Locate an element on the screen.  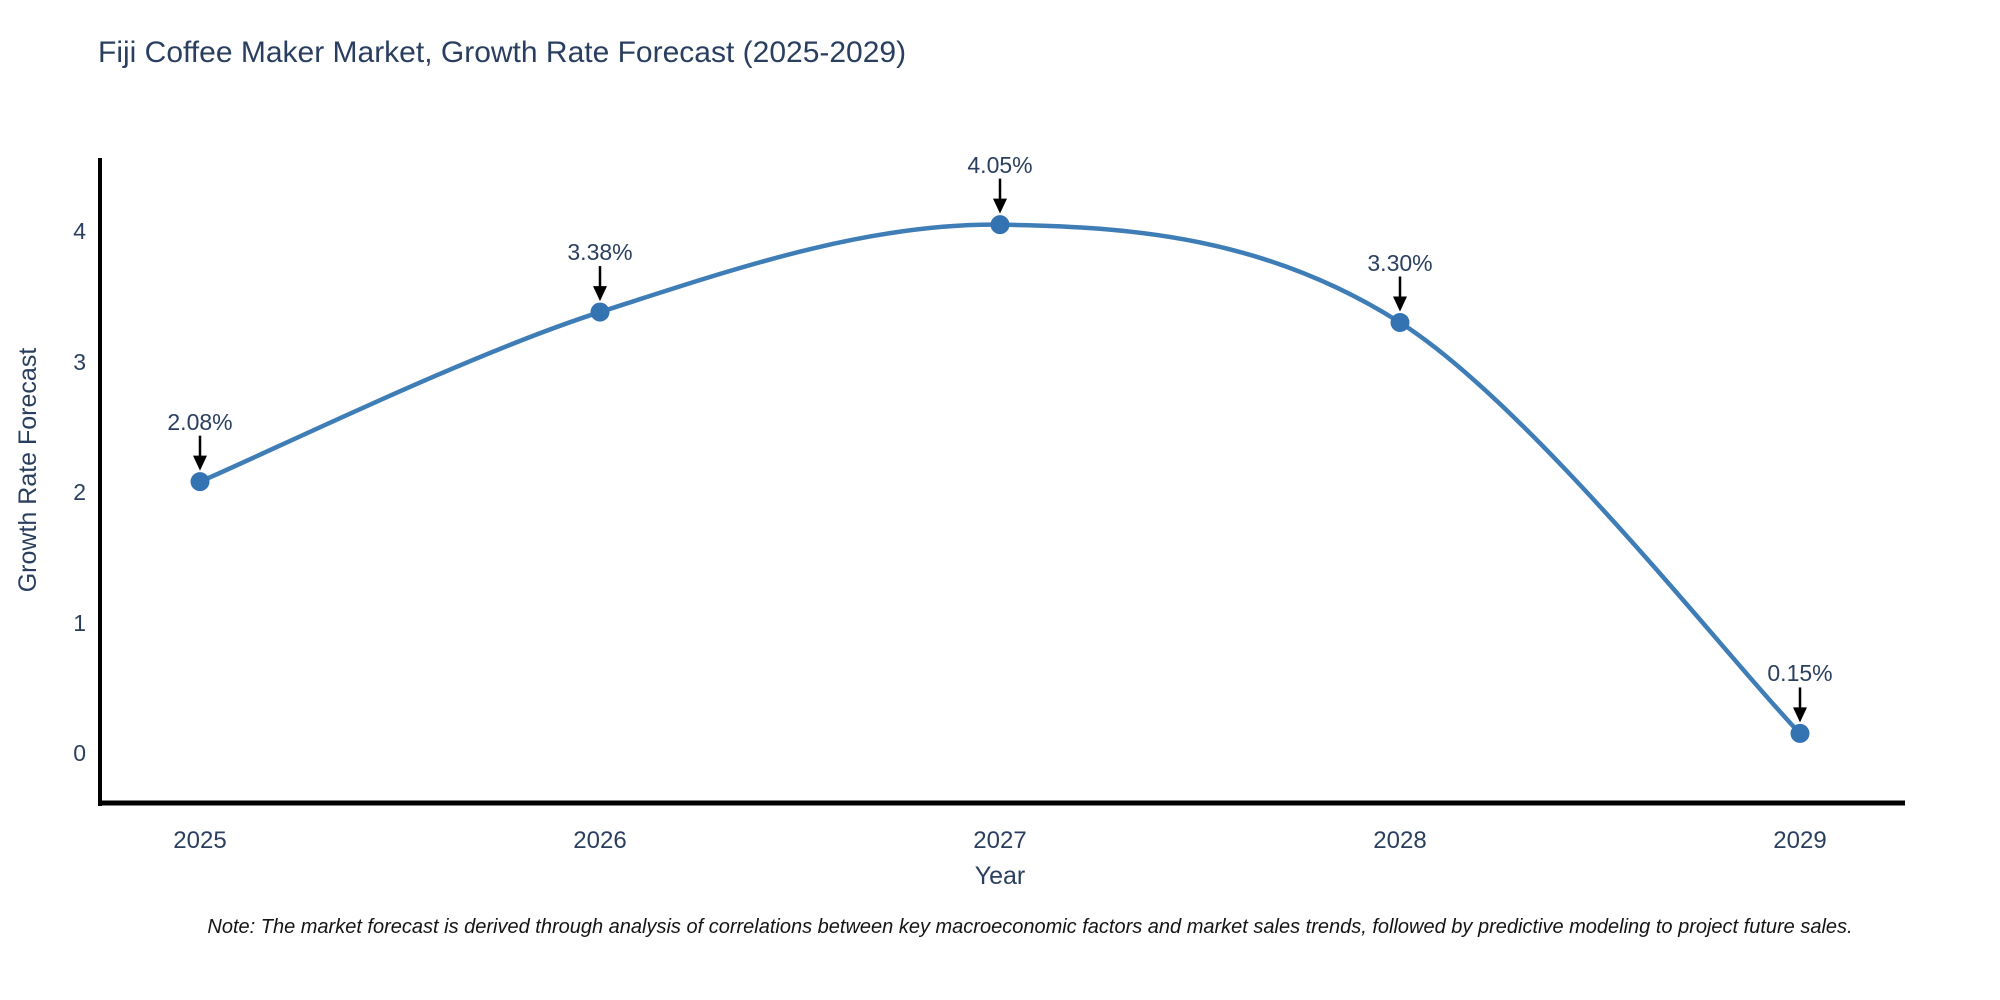
x-tick-label-2025: 2025 is located at coordinates (200, 840).